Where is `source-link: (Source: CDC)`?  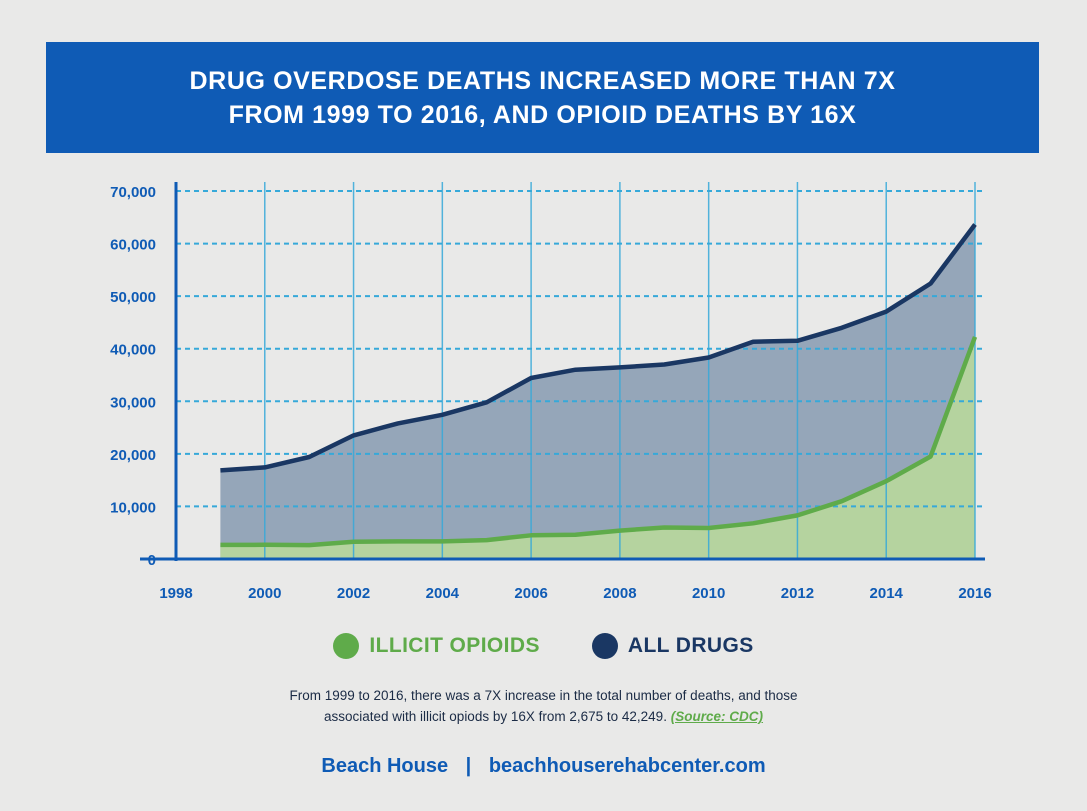 source-link: (Source: CDC) is located at coordinates (716, 716).